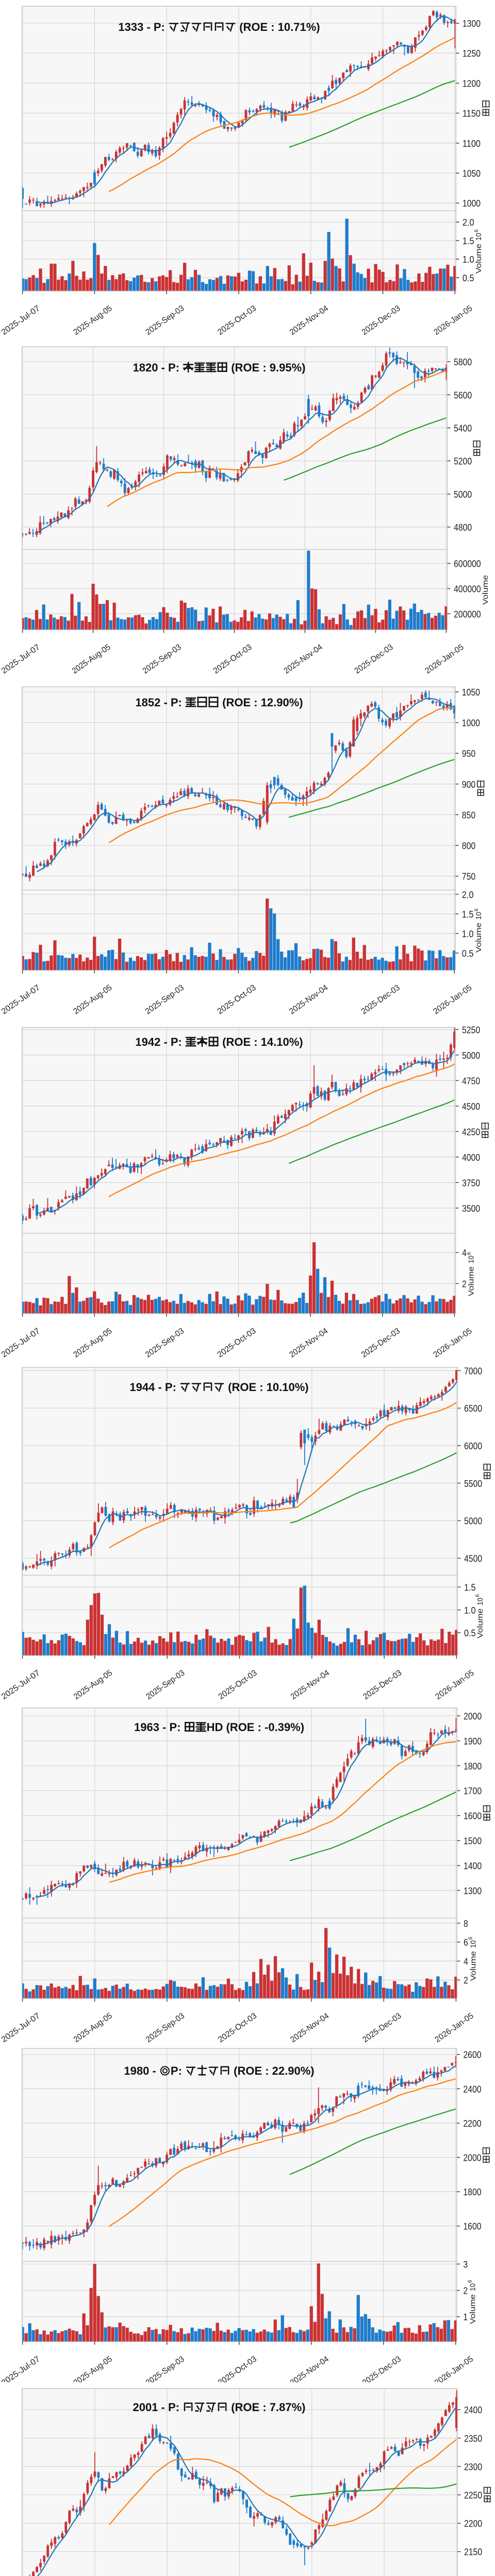  Describe the element at coordinates (141, 2070) in the screenshot. I see `svg-text: 1980 -` at that location.